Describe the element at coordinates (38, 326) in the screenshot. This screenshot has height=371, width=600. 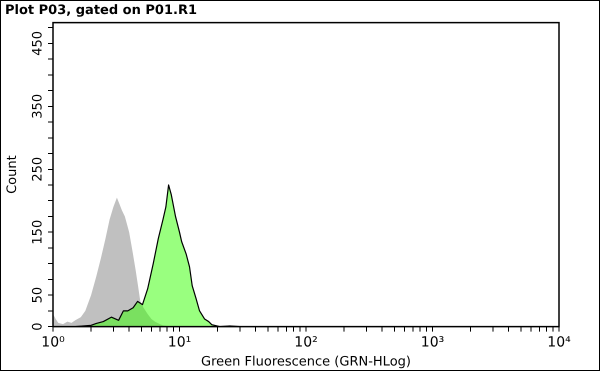
I see `y-tick-label: 0` at that location.